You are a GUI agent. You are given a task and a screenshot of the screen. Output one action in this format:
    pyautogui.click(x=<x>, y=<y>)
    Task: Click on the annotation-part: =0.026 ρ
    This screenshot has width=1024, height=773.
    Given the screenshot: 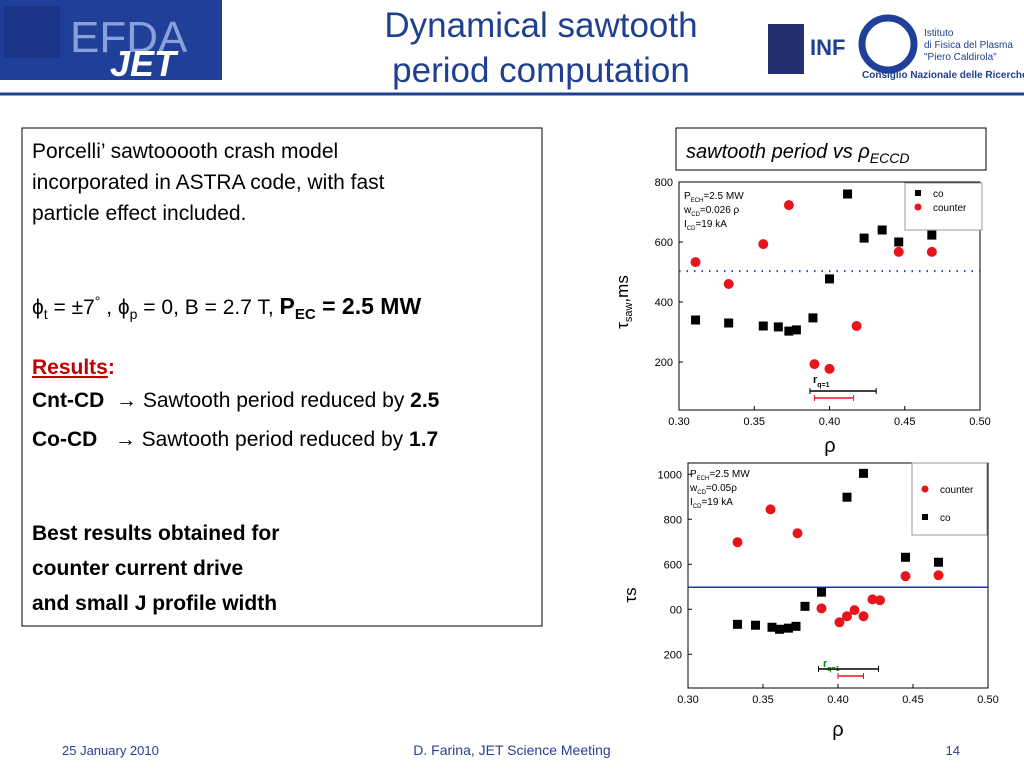 What is the action you would take?
    pyautogui.click(x=720, y=210)
    